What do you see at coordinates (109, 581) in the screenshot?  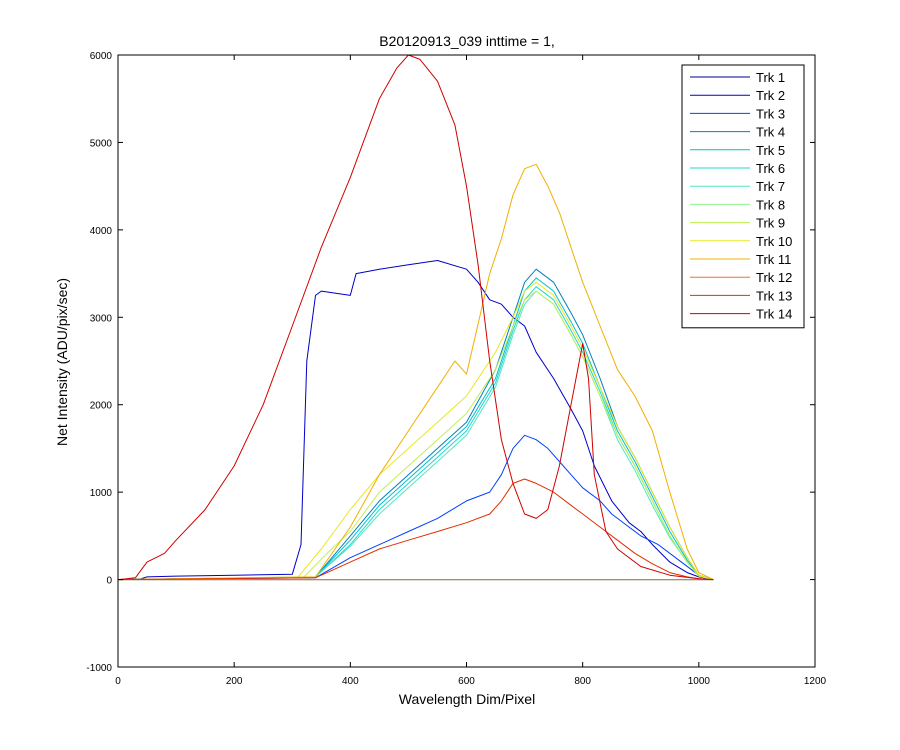 I see `y-tick-label: 0` at bounding box center [109, 581].